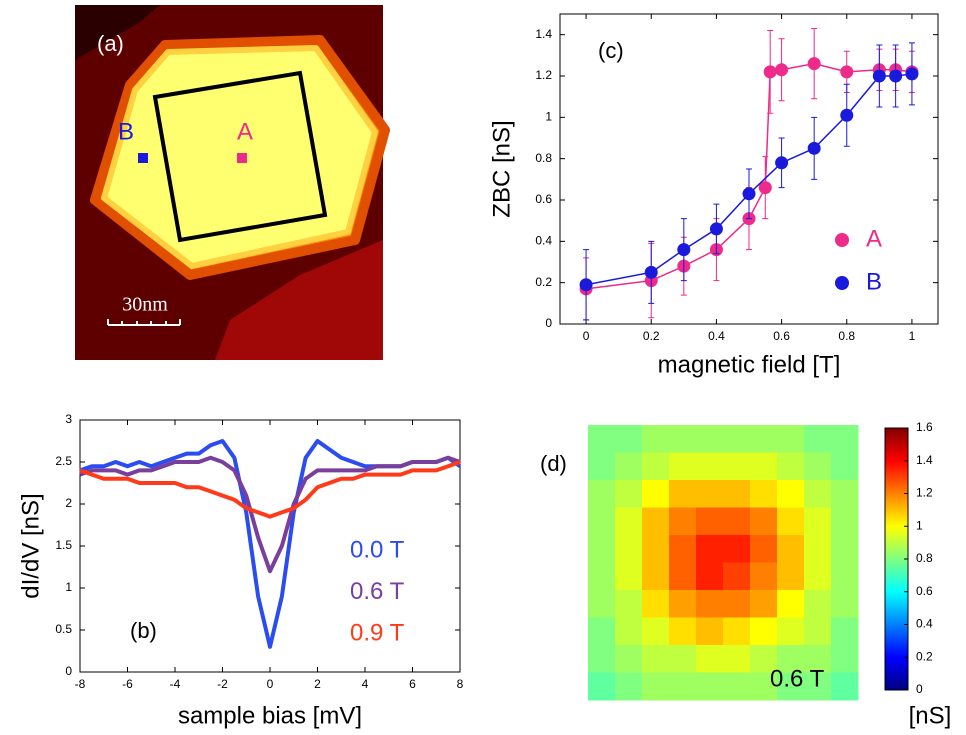 Image resolution: width=966 pixels, height=735 pixels. I want to click on y-tick-label: 2, so click(68, 503).